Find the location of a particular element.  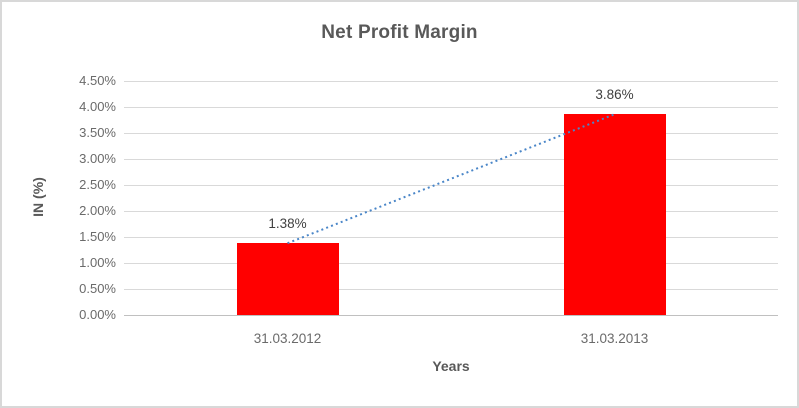

y-axis-tick-label: 1.00% is located at coordinates (97, 262).